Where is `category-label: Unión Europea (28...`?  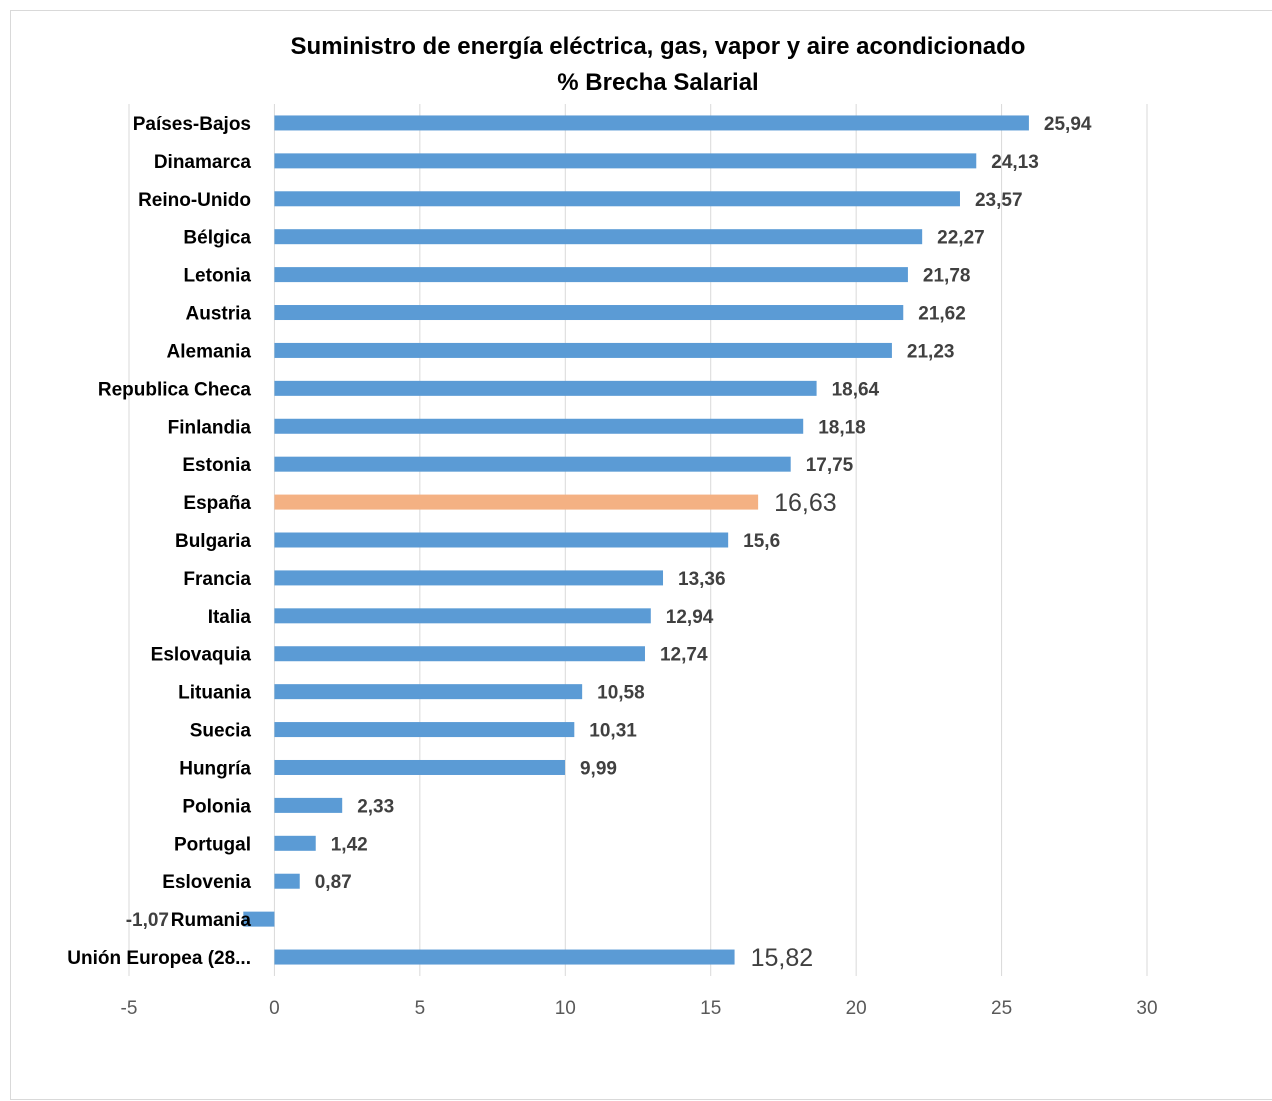
category-label: Unión Europea (28... is located at coordinates (159, 958).